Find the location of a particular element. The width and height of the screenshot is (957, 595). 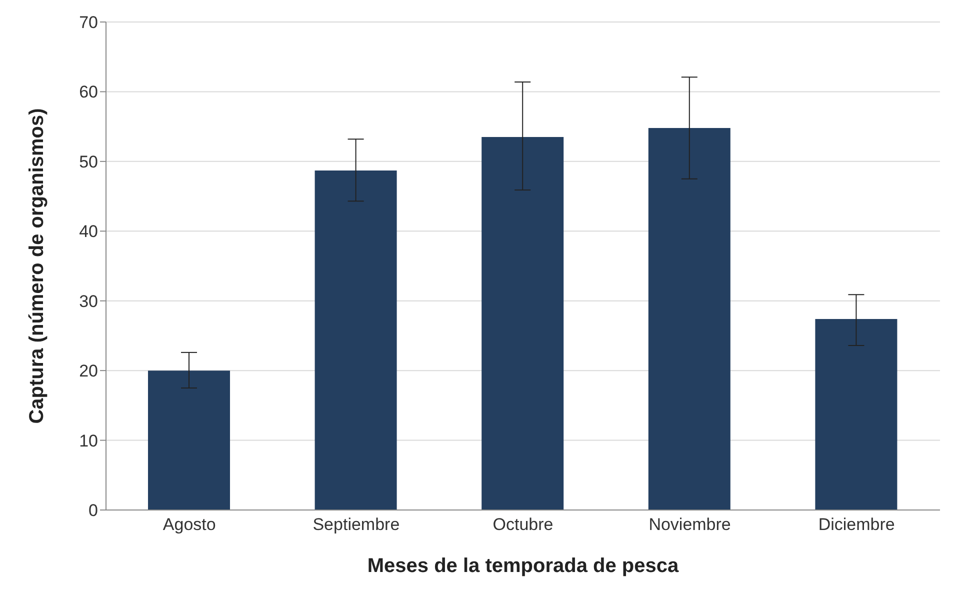

y-tick-label: 20 is located at coordinates (88, 371).